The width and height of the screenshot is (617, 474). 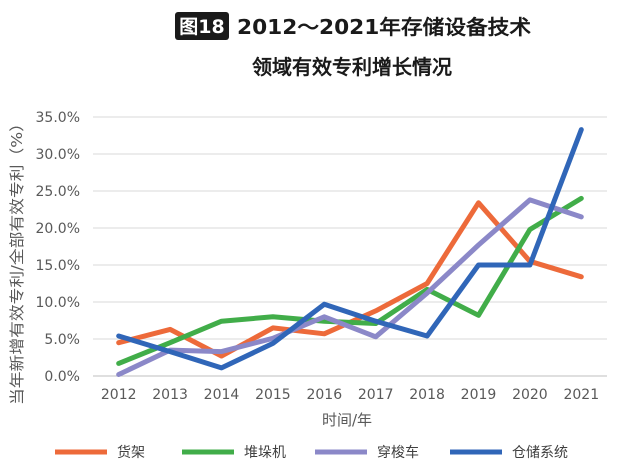 What do you see at coordinates (540, 453) in the screenshot?
I see `legend-label: 仓储系统` at bounding box center [540, 453].